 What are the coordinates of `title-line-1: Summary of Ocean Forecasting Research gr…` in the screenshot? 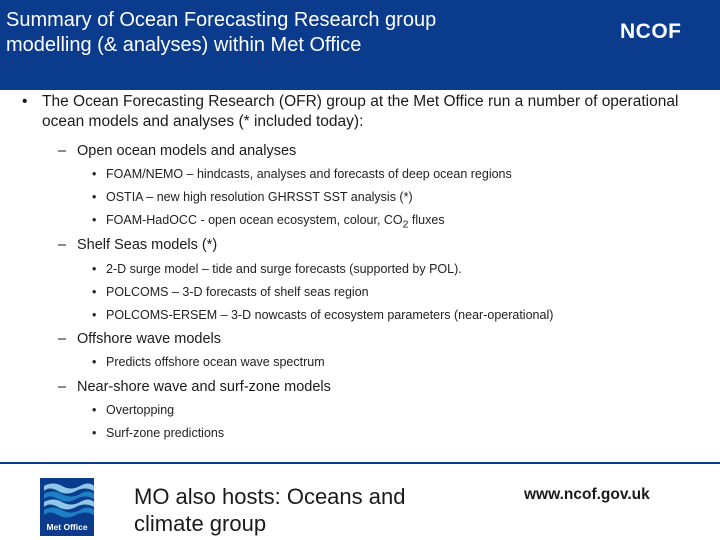 It's located at (221, 20).